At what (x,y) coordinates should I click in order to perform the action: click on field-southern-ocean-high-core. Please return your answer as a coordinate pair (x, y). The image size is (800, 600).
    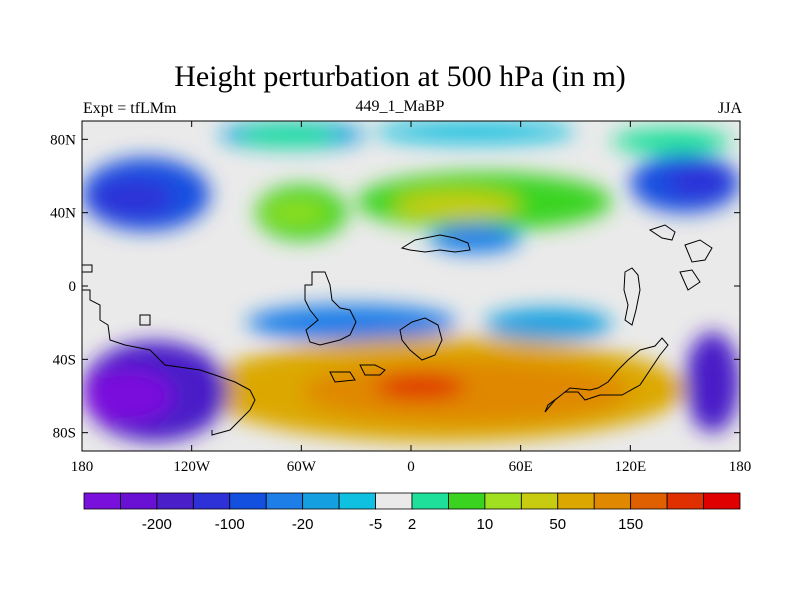
    Looking at the image, I should click on (466, 391).